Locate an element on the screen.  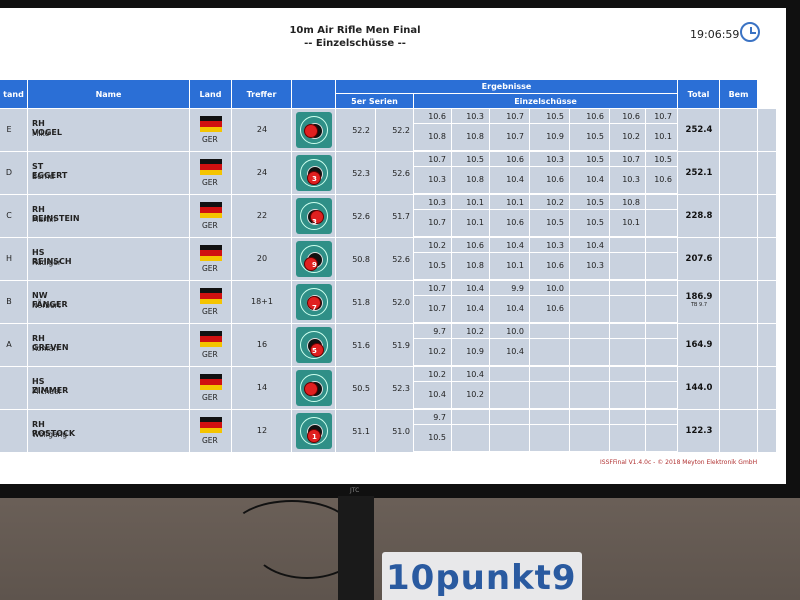
shot-score-top: 10.8 is located at coordinates (631, 202).